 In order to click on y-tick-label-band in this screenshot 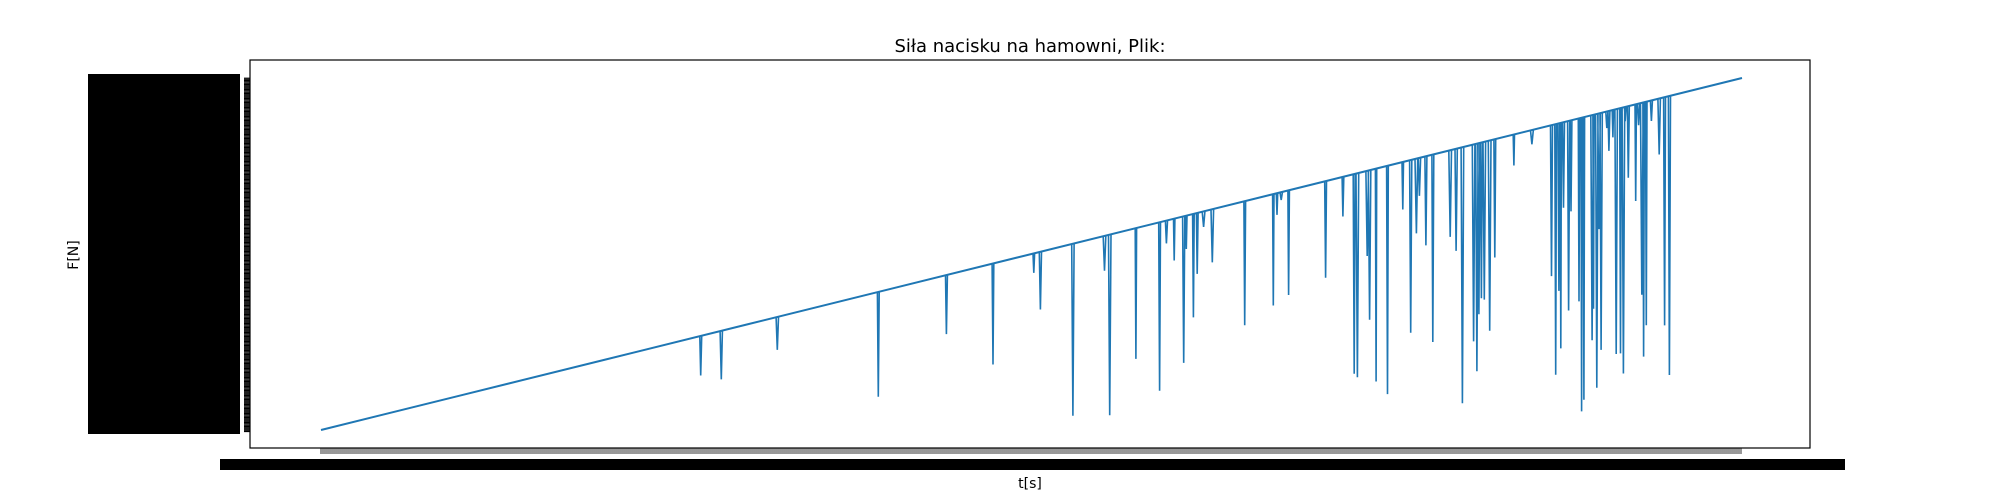, I will do `click(164, 254)`.